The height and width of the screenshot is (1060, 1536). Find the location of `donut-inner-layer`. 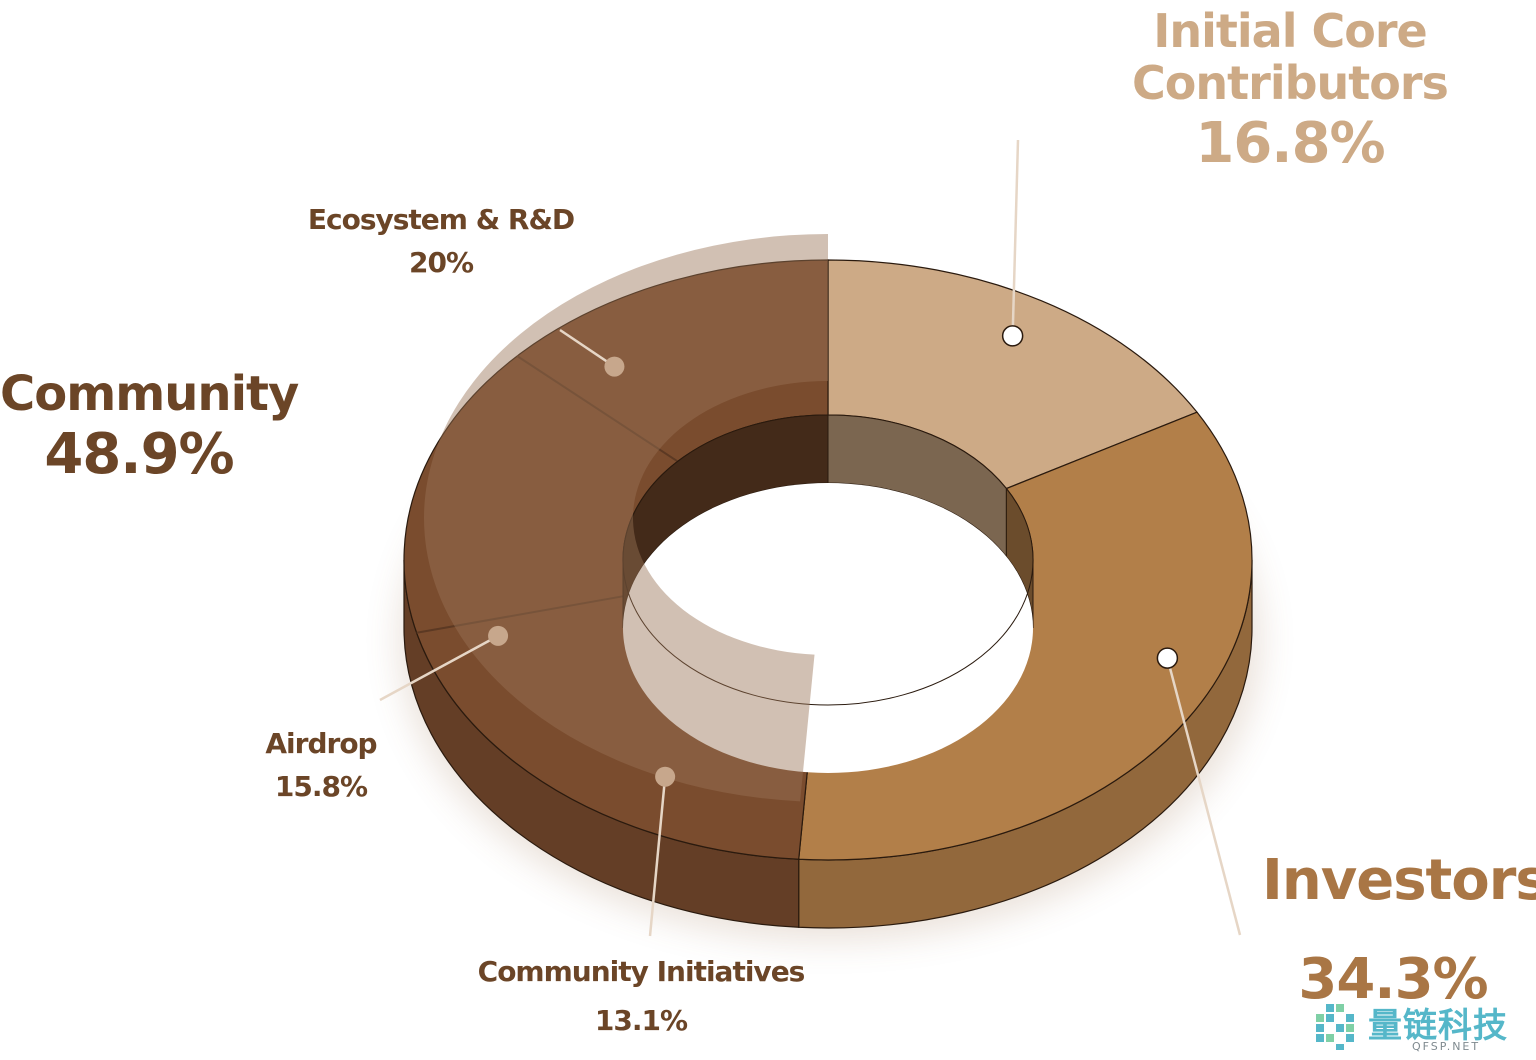

donut-inner-layer is located at coordinates (828, 593).